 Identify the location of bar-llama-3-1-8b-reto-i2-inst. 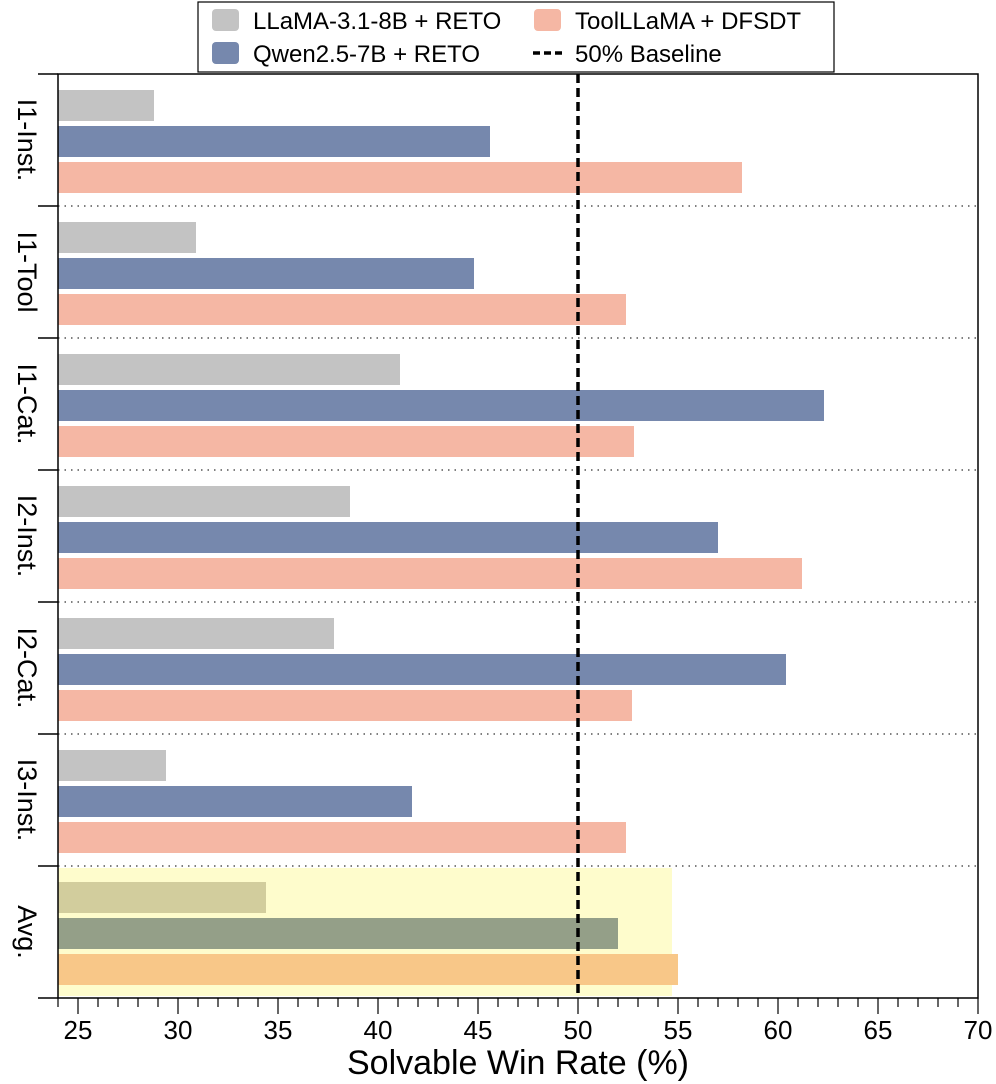
(204, 501).